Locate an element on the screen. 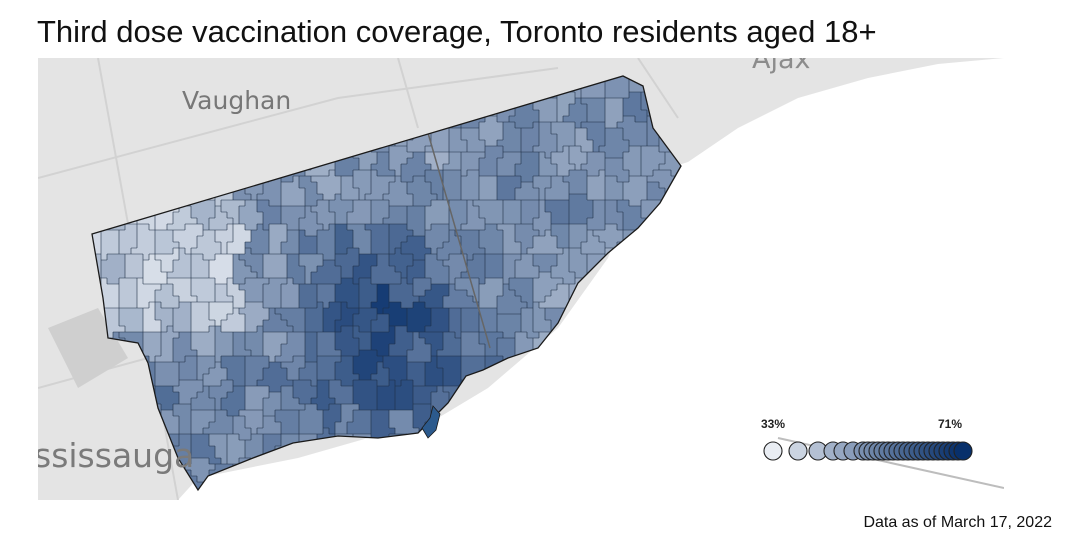 Image resolution: width=1080 pixels, height=548 pixels. place-label-mississauga: ssissauga is located at coordinates (116, 455).